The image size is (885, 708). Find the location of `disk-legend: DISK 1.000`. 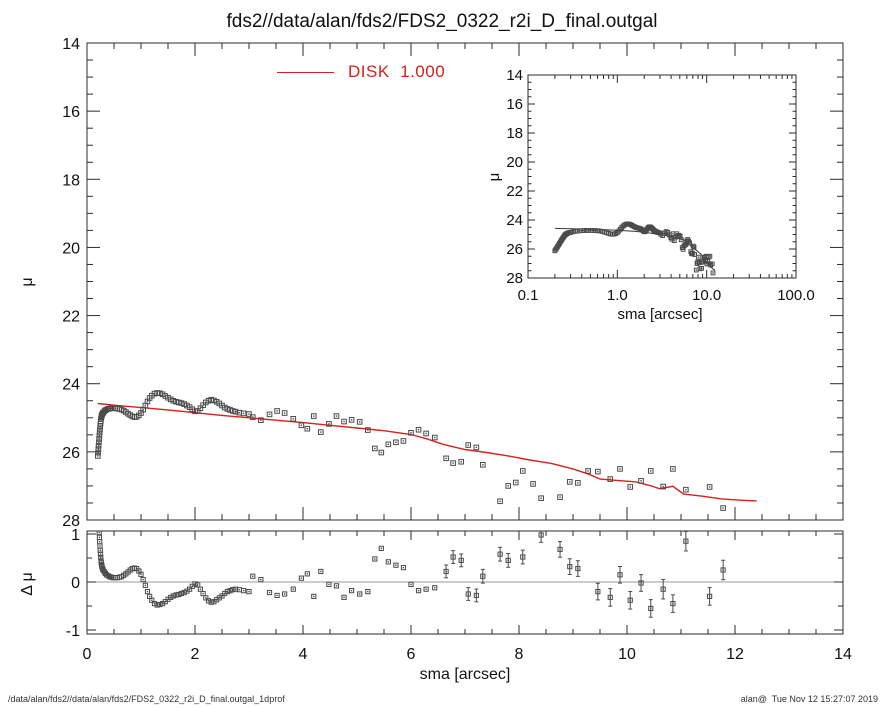

disk-legend: DISK 1.000 is located at coordinates (361, 72).